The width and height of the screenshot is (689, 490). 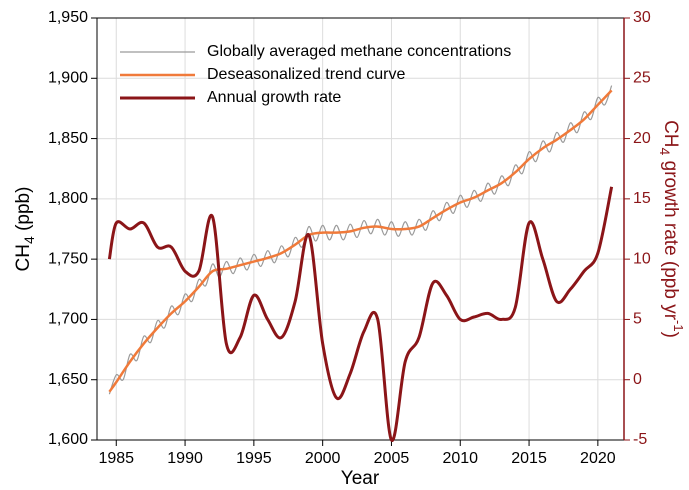 What do you see at coordinates (529, 458) in the screenshot?
I see `x-tick-label: 2015` at bounding box center [529, 458].